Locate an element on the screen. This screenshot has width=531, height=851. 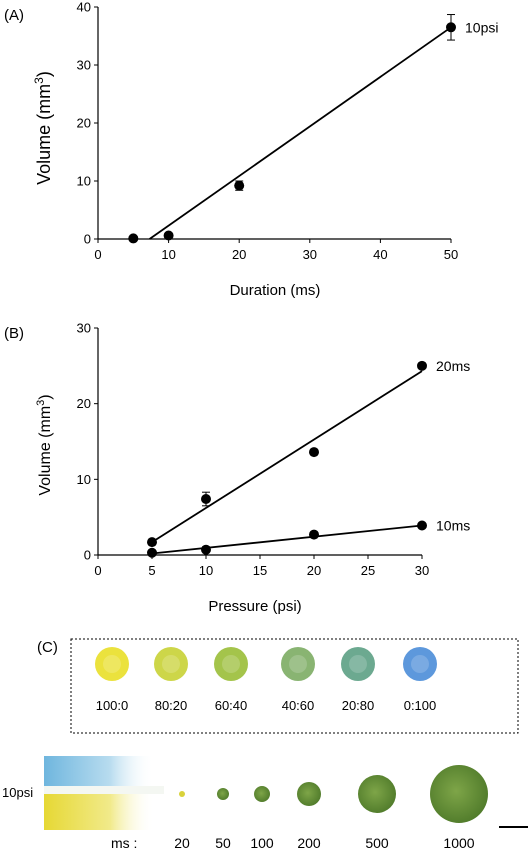
drop-row is located at coordinates (333, 794).